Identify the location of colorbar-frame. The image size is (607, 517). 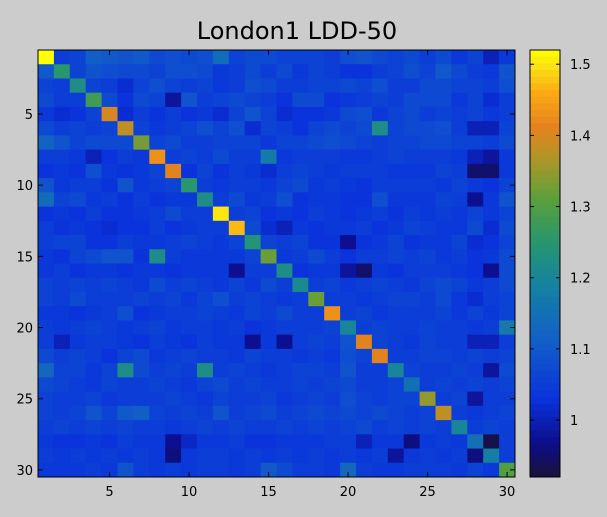
(545, 263).